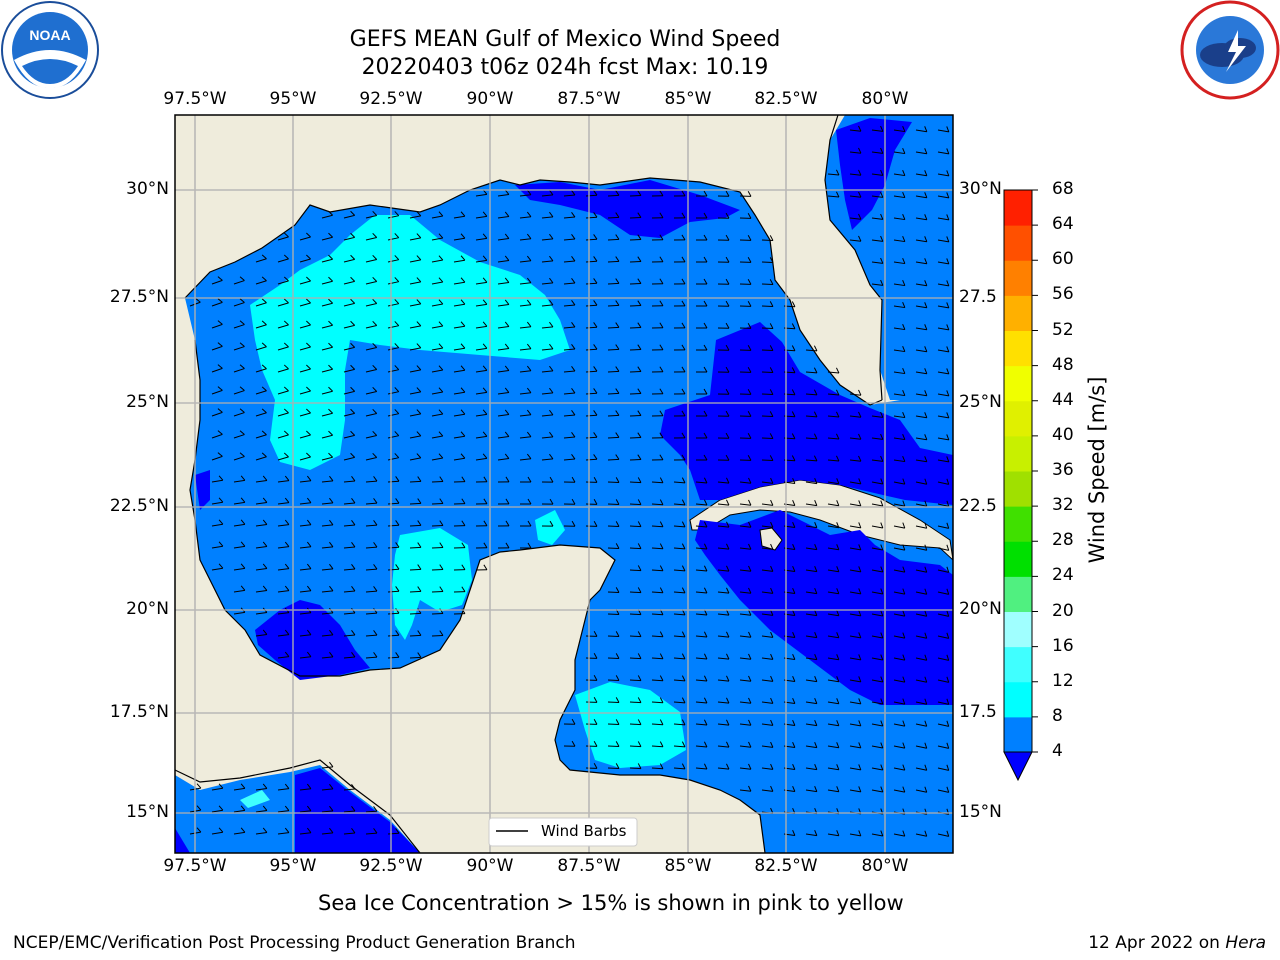 The height and width of the screenshot is (960, 1280). I want to click on map-title: GEFS MEAN Gulf of Mexico Wind Speed, so click(565, 39).